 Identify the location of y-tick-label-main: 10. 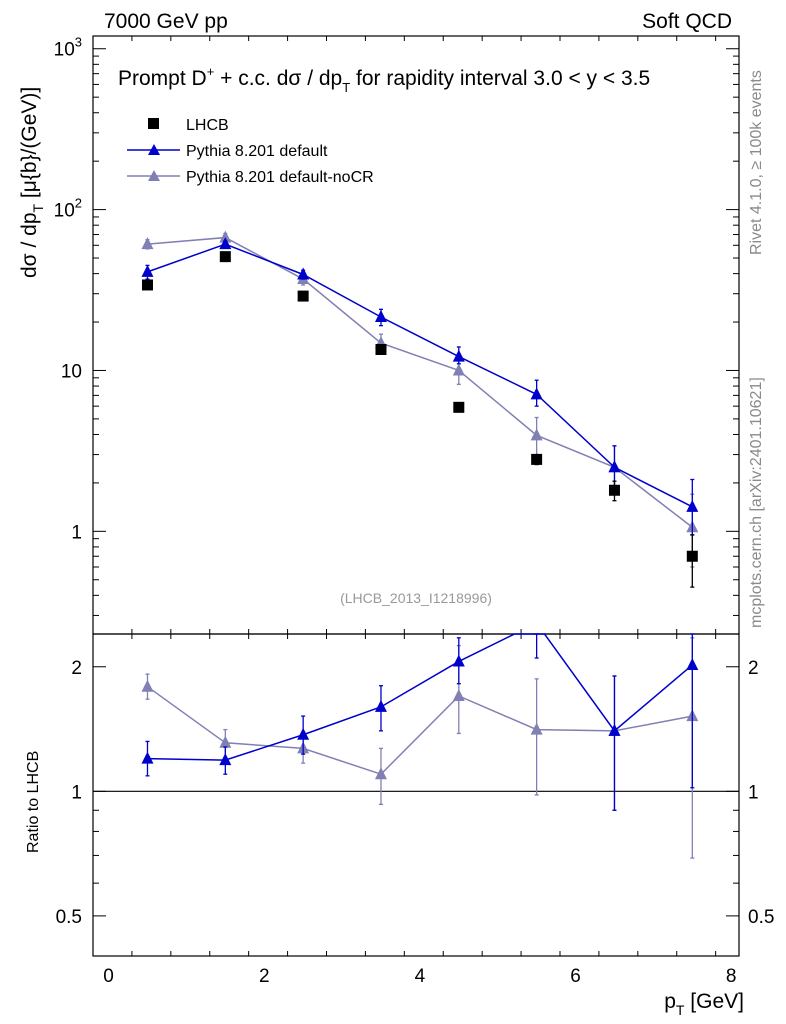
(71, 371).